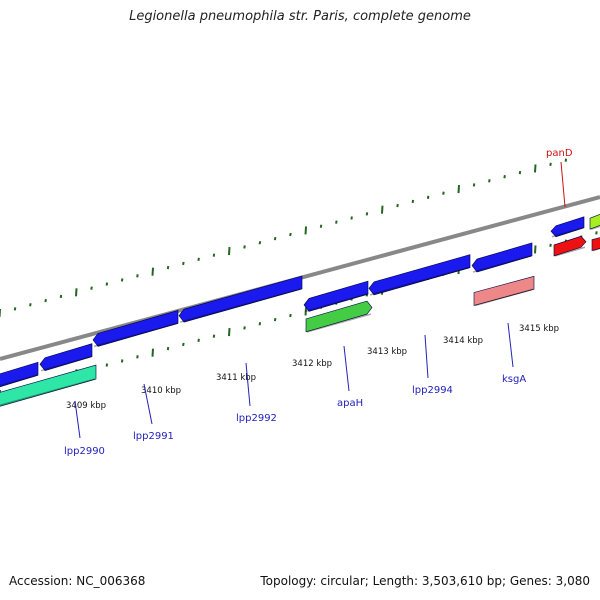 The width and height of the screenshot is (600, 600). Describe the element at coordinates (504, 297) in the screenshot. I see `feature-pink-ksgA-shadow` at that location.